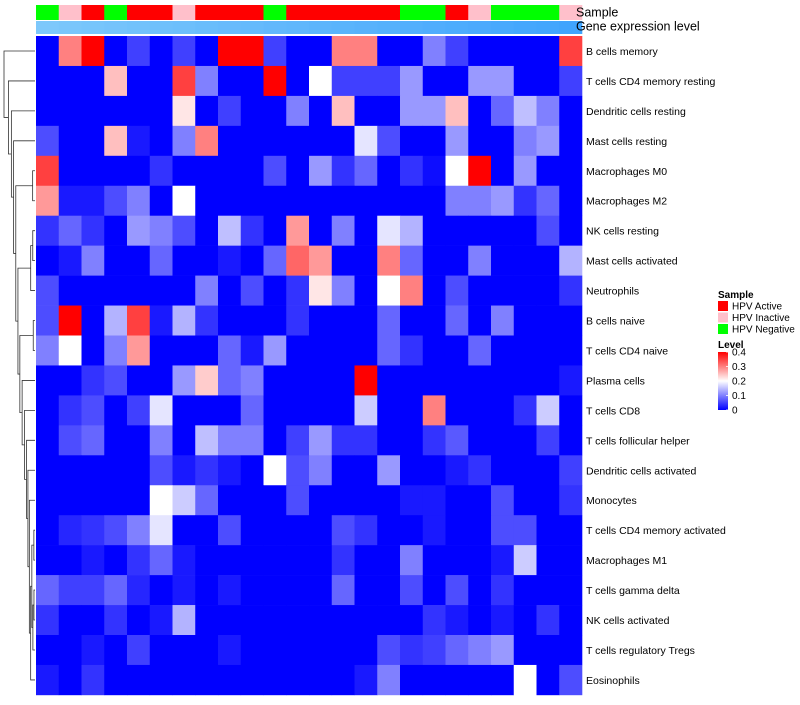 The image size is (800, 705). What do you see at coordinates (757, 307) in the screenshot?
I see `legend-label-active: HPV Active` at bounding box center [757, 307].